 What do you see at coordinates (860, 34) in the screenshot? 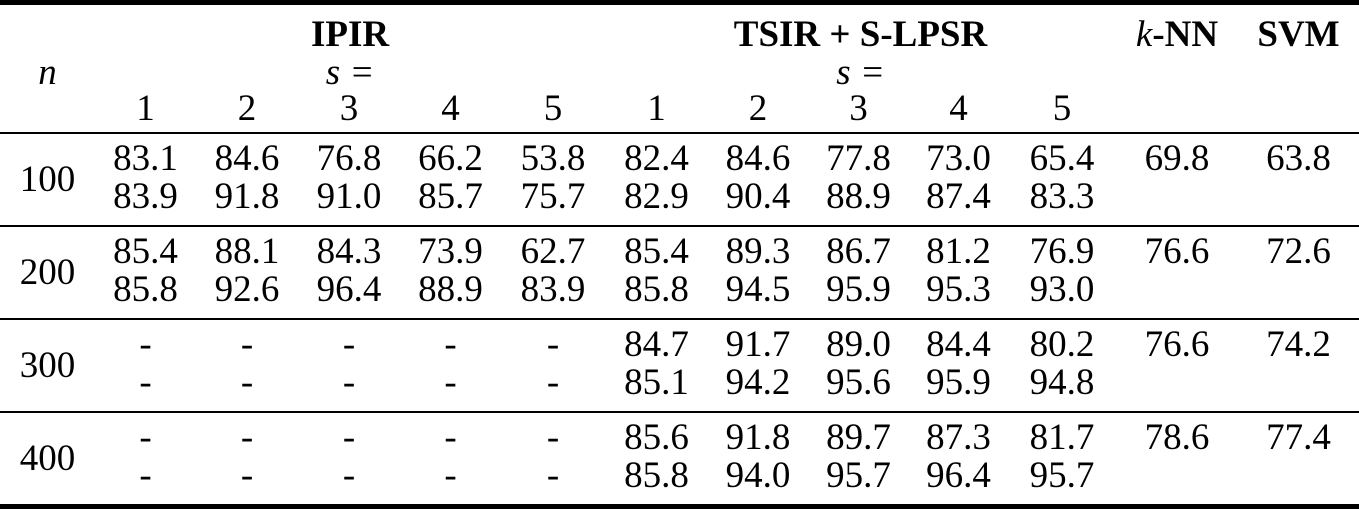
I see `header-group-tsir-slpsr: TSIR + S-LPSR` at bounding box center [860, 34].